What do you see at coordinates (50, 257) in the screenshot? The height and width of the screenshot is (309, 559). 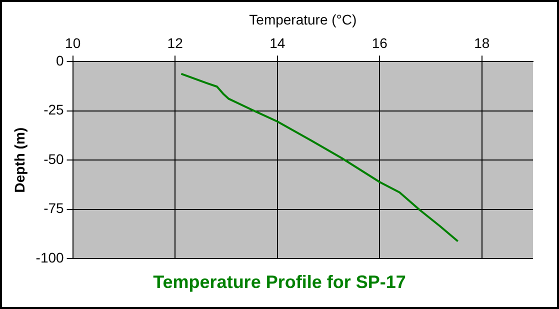 I see `y-tick-label: -100` at bounding box center [50, 257].